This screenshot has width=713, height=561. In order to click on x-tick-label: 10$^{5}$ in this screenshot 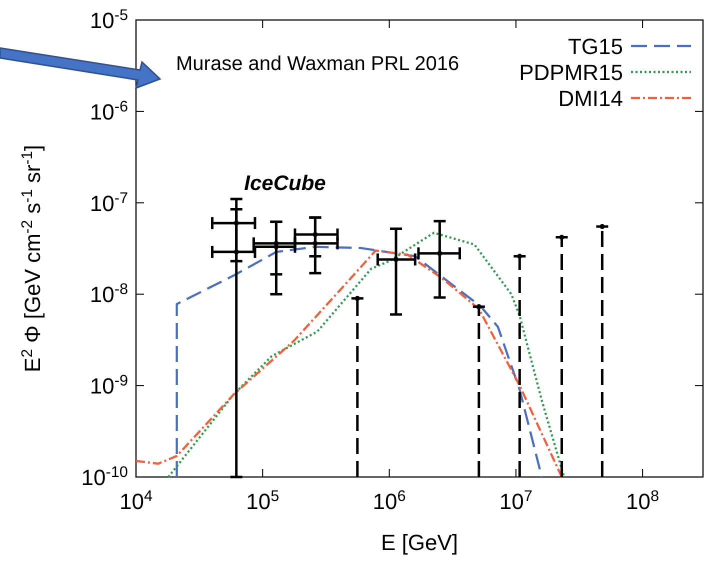, I will do `click(263, 501)`.